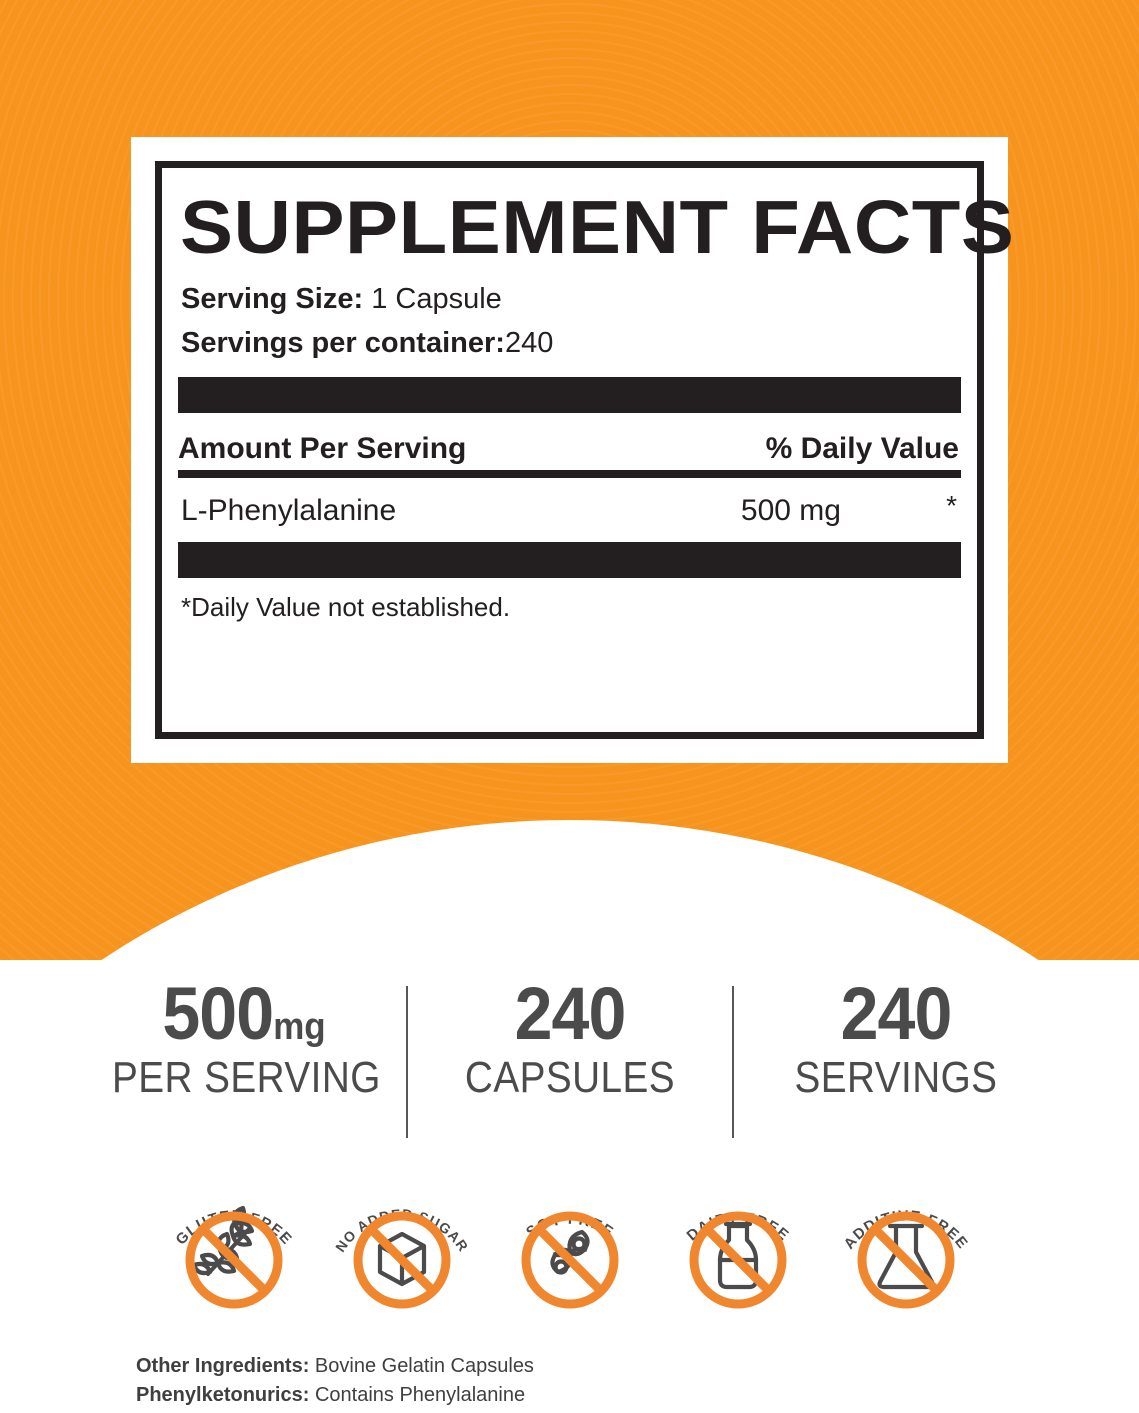  What do you see at coordinates (569, 474) in the screenshot?
I see `table-header-underline` at bounding box center [569, 474].